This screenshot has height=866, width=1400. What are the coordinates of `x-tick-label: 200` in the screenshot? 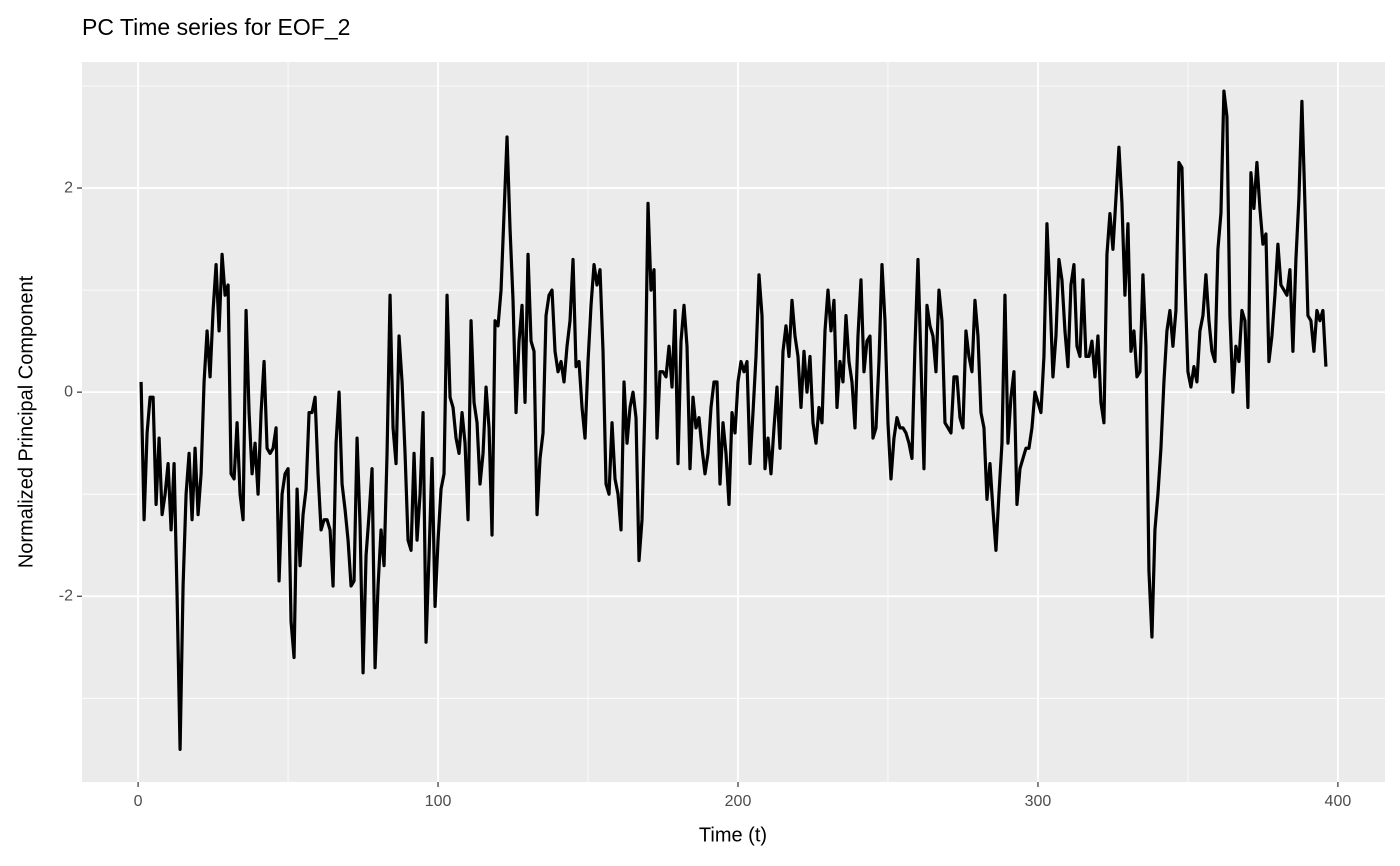 It's located at (738, 801).